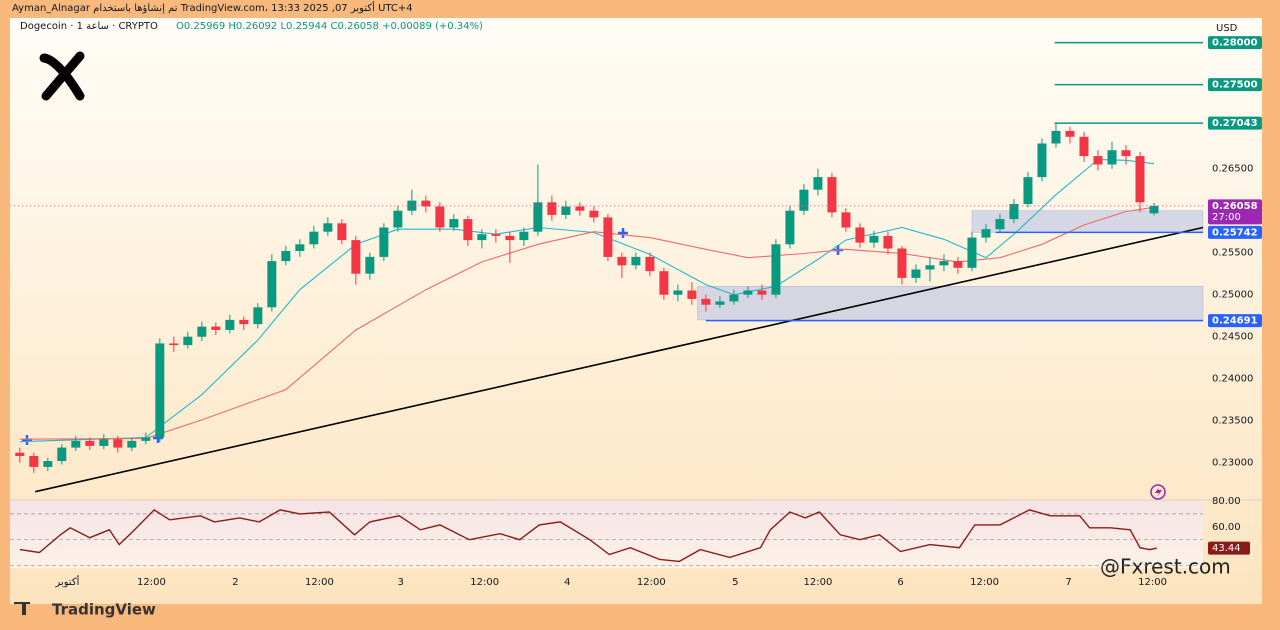 The width and height of the screenshot is (1280, 630). Describe the element at coordinates (1235, 123) in the screenshot. I see `level-label: 0.27043` at that location.